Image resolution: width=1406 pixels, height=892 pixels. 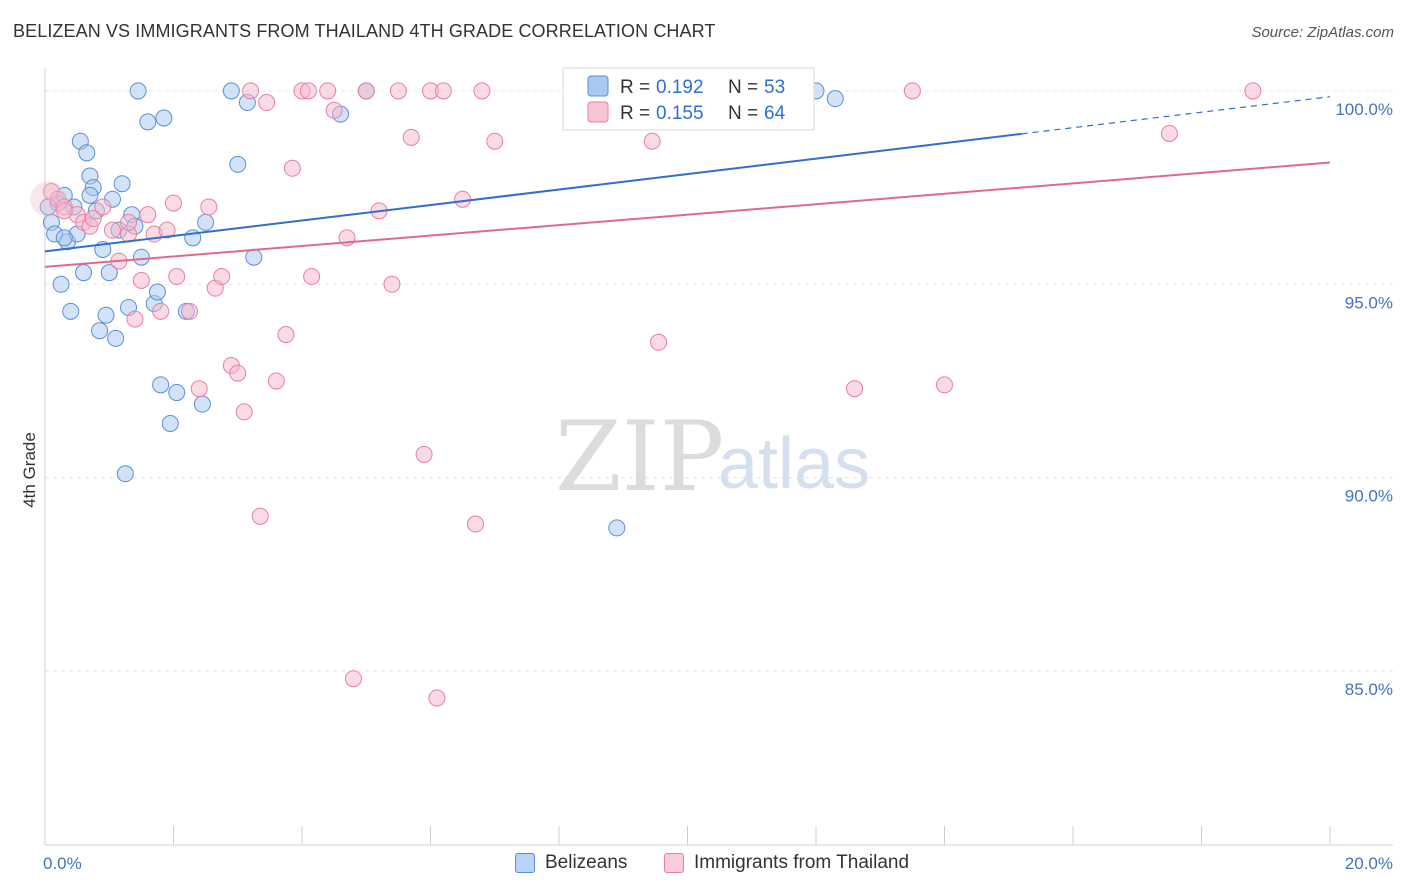 I want to click on chart-source: Source: ZipAtlas.com, so click(x=1322, y=32).